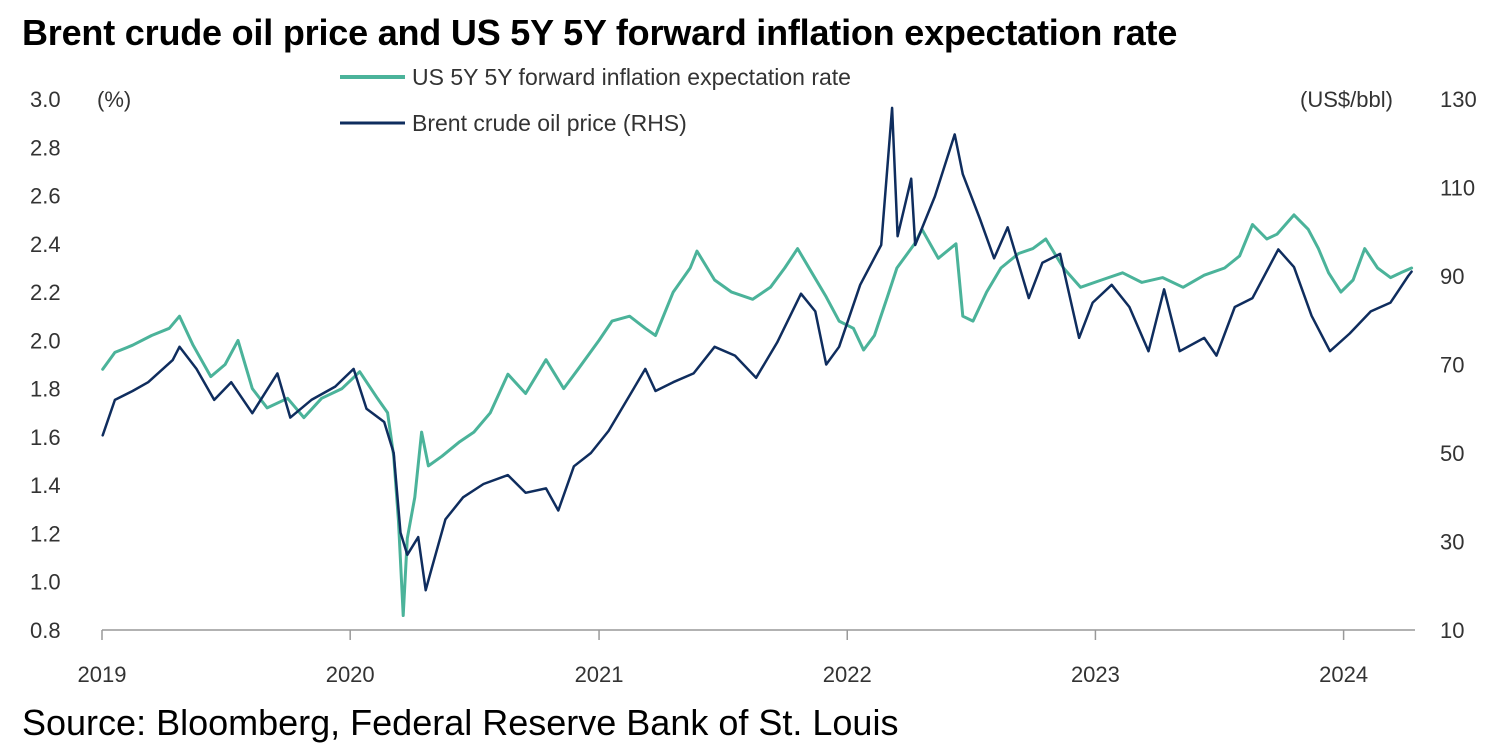  What do you see at coordinates (1458, 99) in the screenshot?
I see `right-tick-label: 130` at bounding box center [1458, 99].